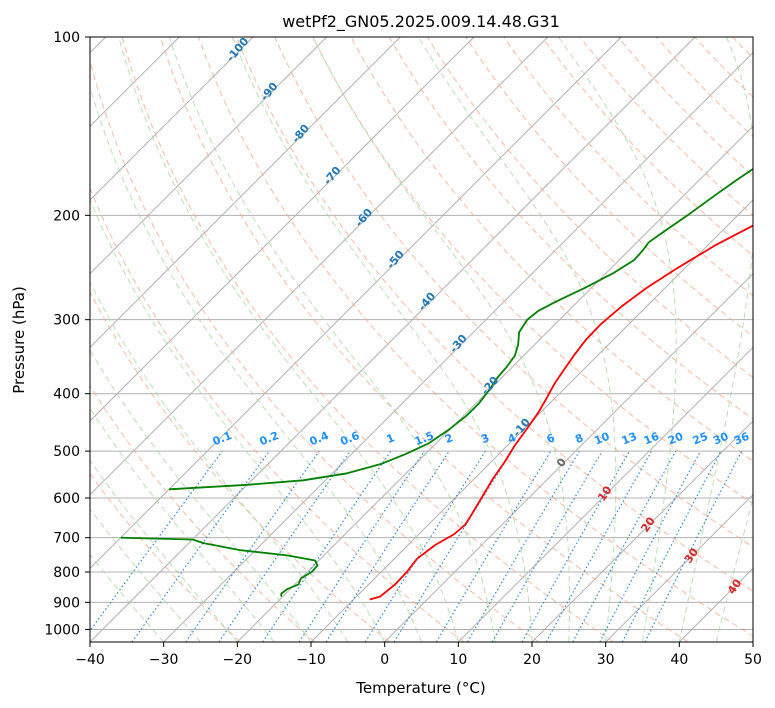 The image size is (775, 708). I want to click on y-axis-title: Pressure (hPa), so click(19, 340).